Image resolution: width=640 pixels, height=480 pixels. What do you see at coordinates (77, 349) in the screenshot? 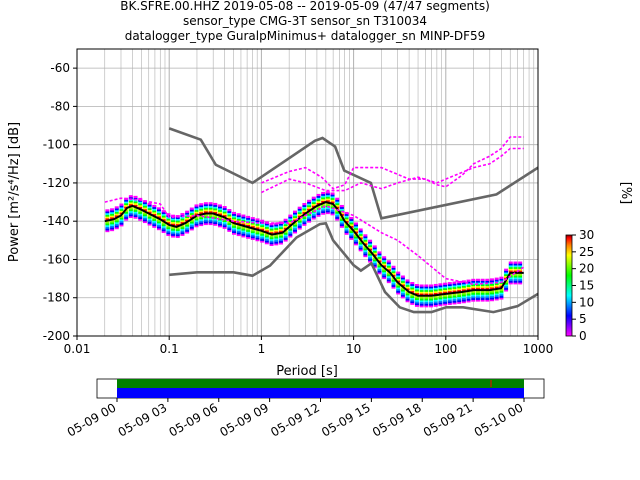
I see `x-tick-label: 0.01` at bounding box center [77, 349].